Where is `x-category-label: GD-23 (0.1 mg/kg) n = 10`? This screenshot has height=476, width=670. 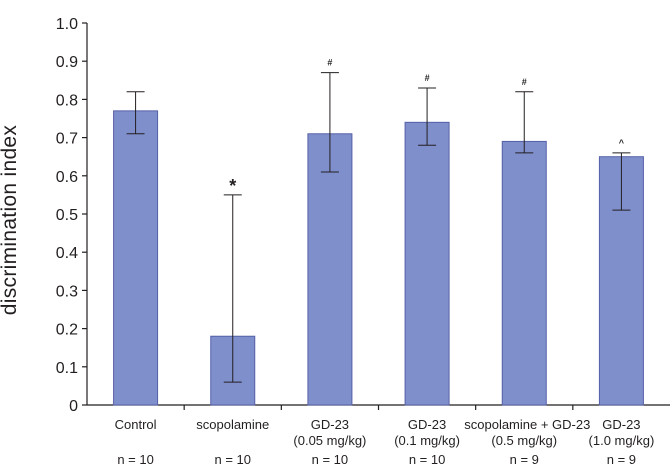
x-category-label: GD-23 (0.1 mg/kg) n = 10 is located at coordinates (427, 442).